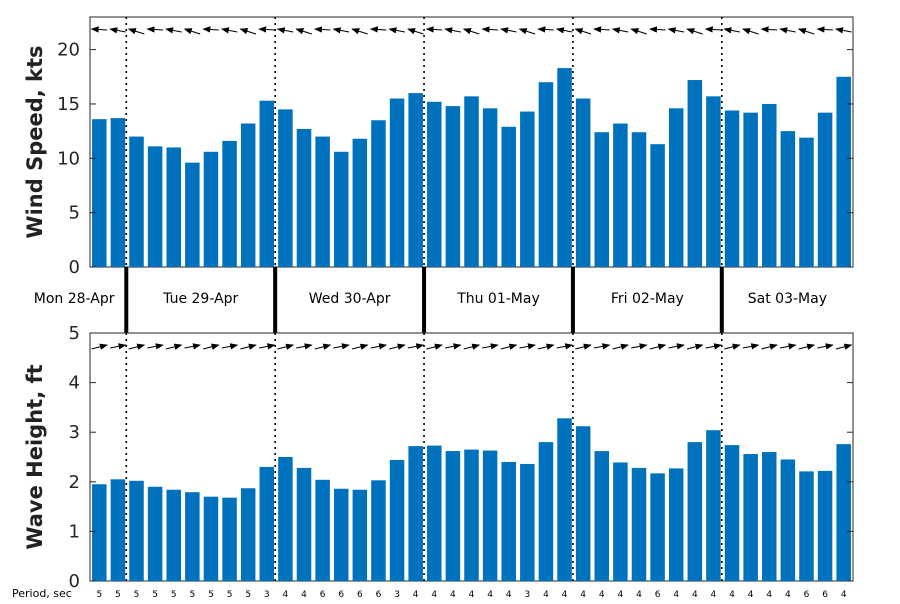 This screenshot has width=900, height=604. I want to click on day-label: Thu 01-May, so click(498, 299).